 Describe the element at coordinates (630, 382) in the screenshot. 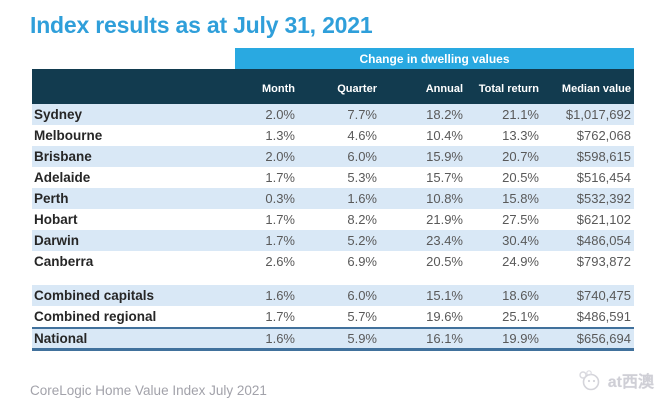

I see `watermark-label: at西澳` at that location.